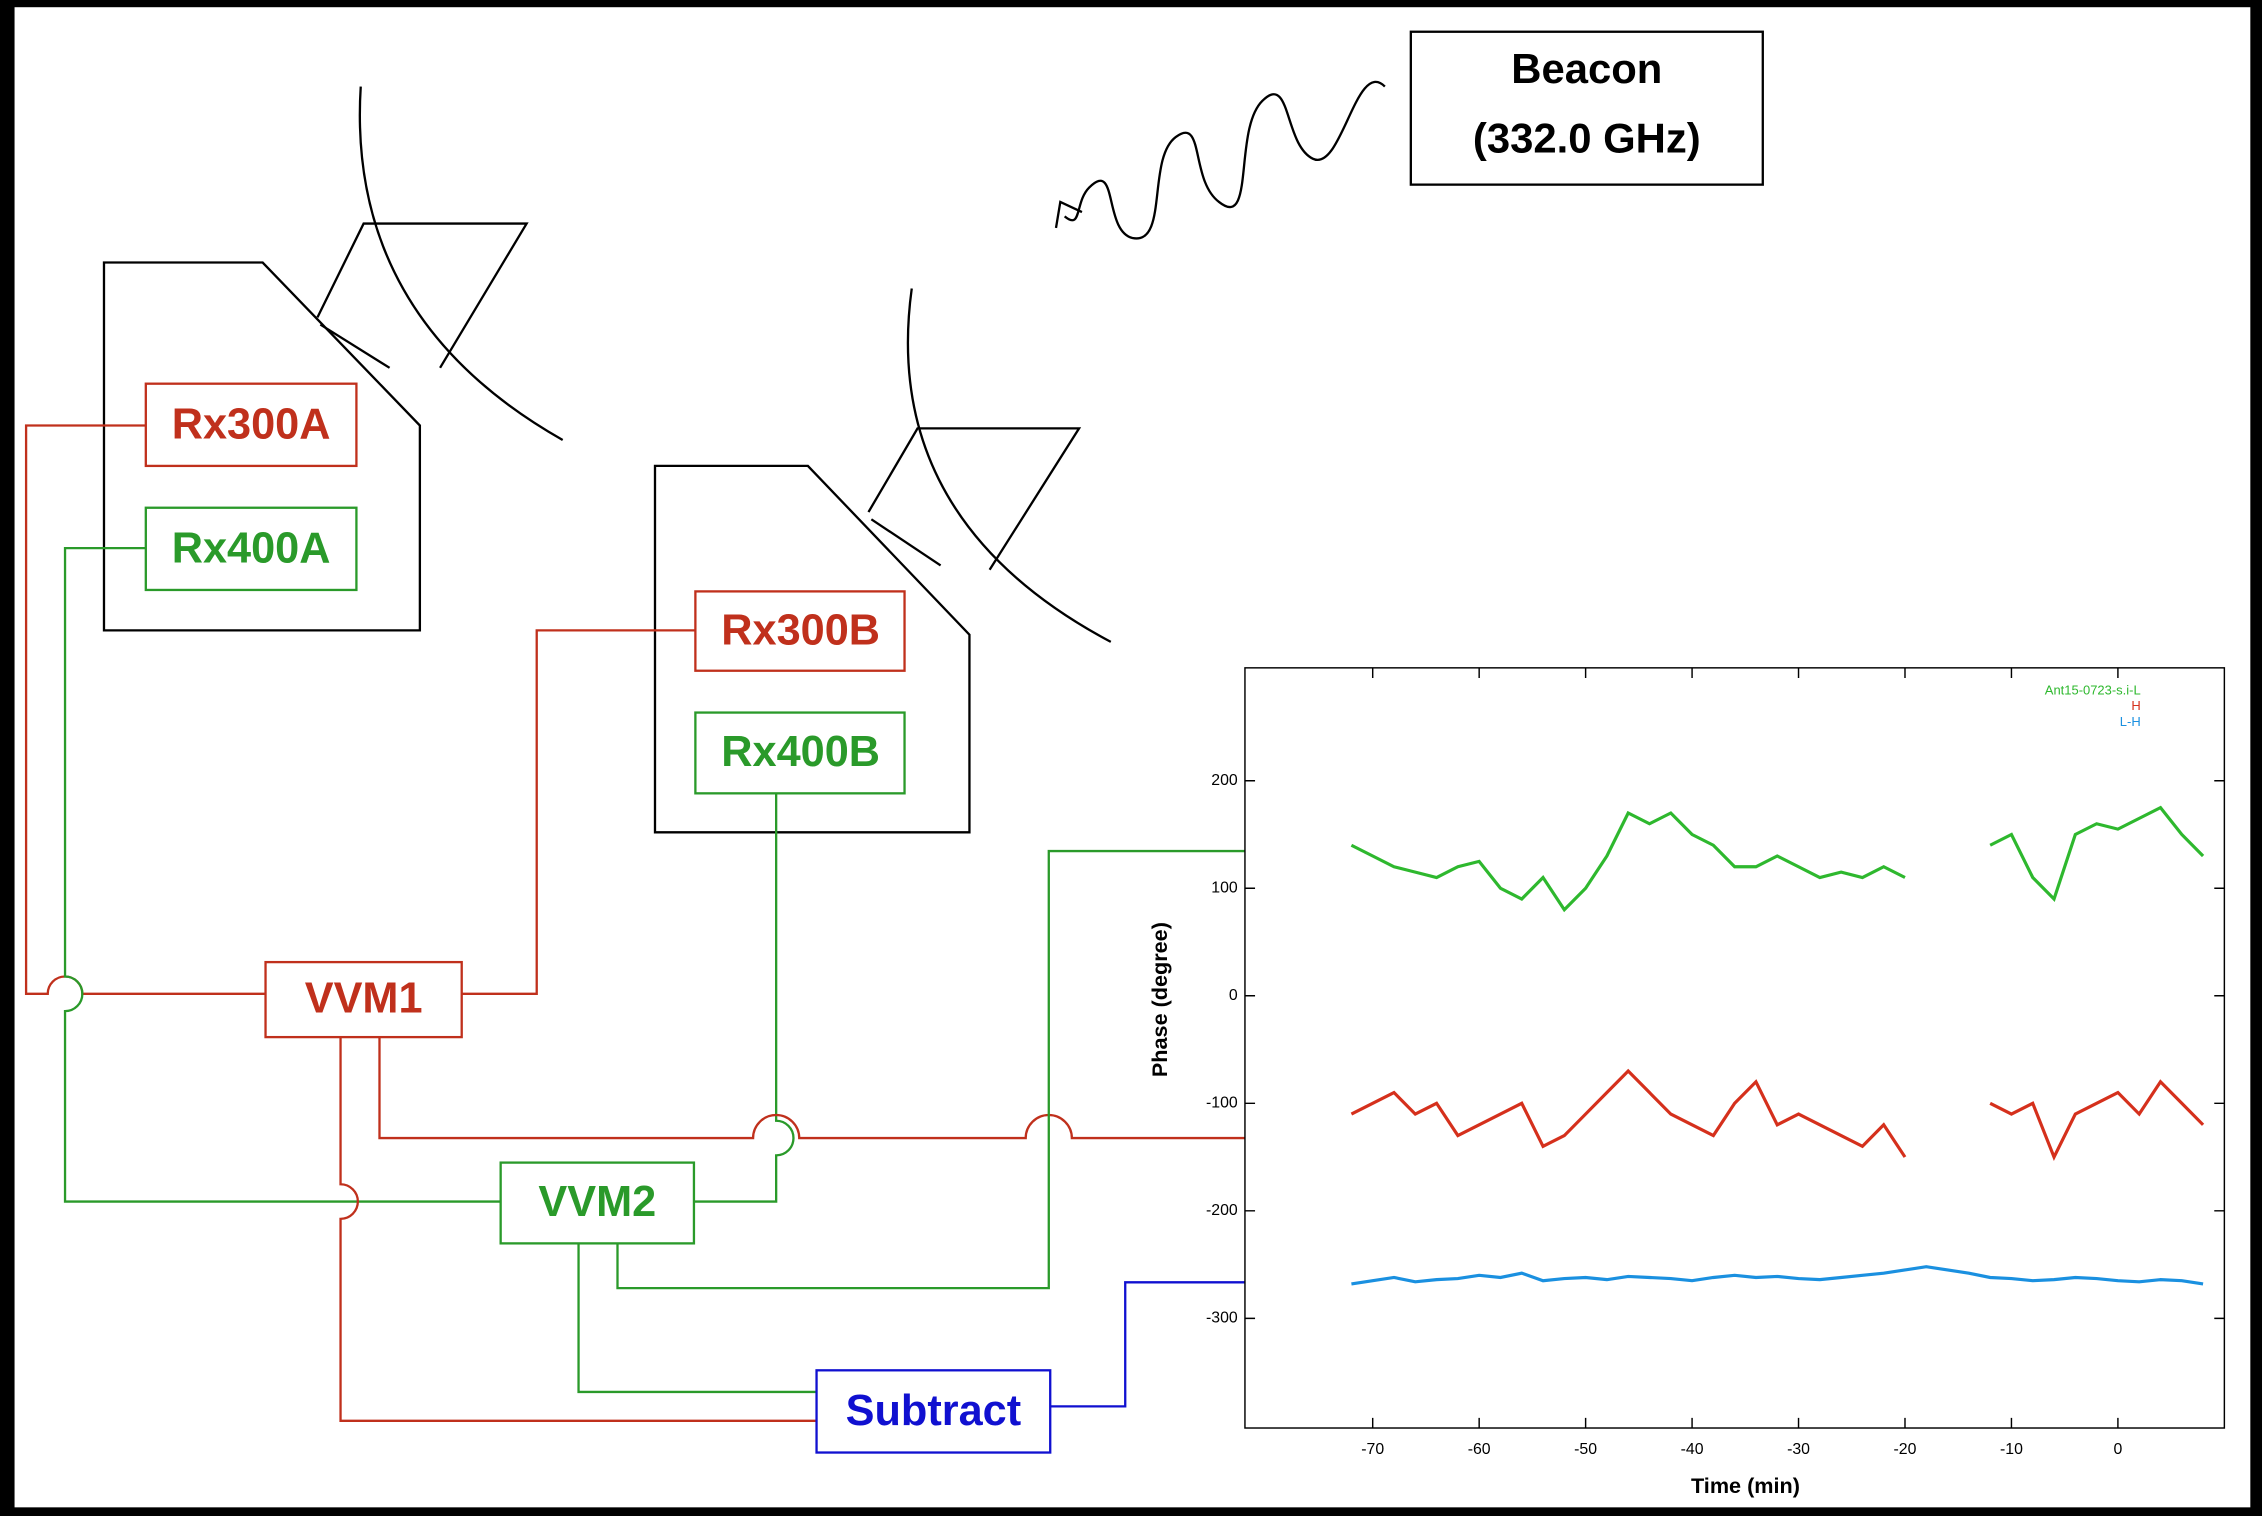 Image resolution: width=2262 pixels, height=1516 pixels. What do you see at coordinates (1224, 780) in the screenshot?
I see `y-tick-label: 200` at bounding box center [1224, 780].